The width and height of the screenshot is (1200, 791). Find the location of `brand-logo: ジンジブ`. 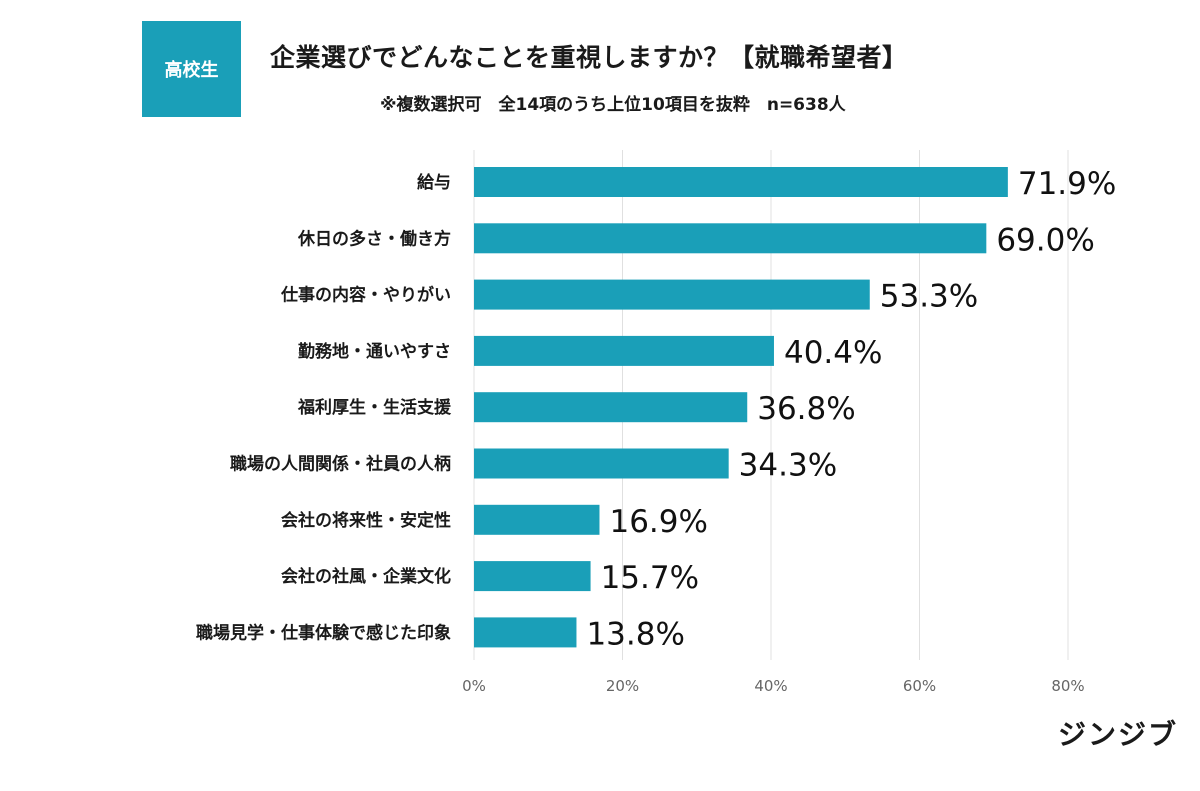

brand-logo: ジンジブ is located at coordinates (1118, 734).